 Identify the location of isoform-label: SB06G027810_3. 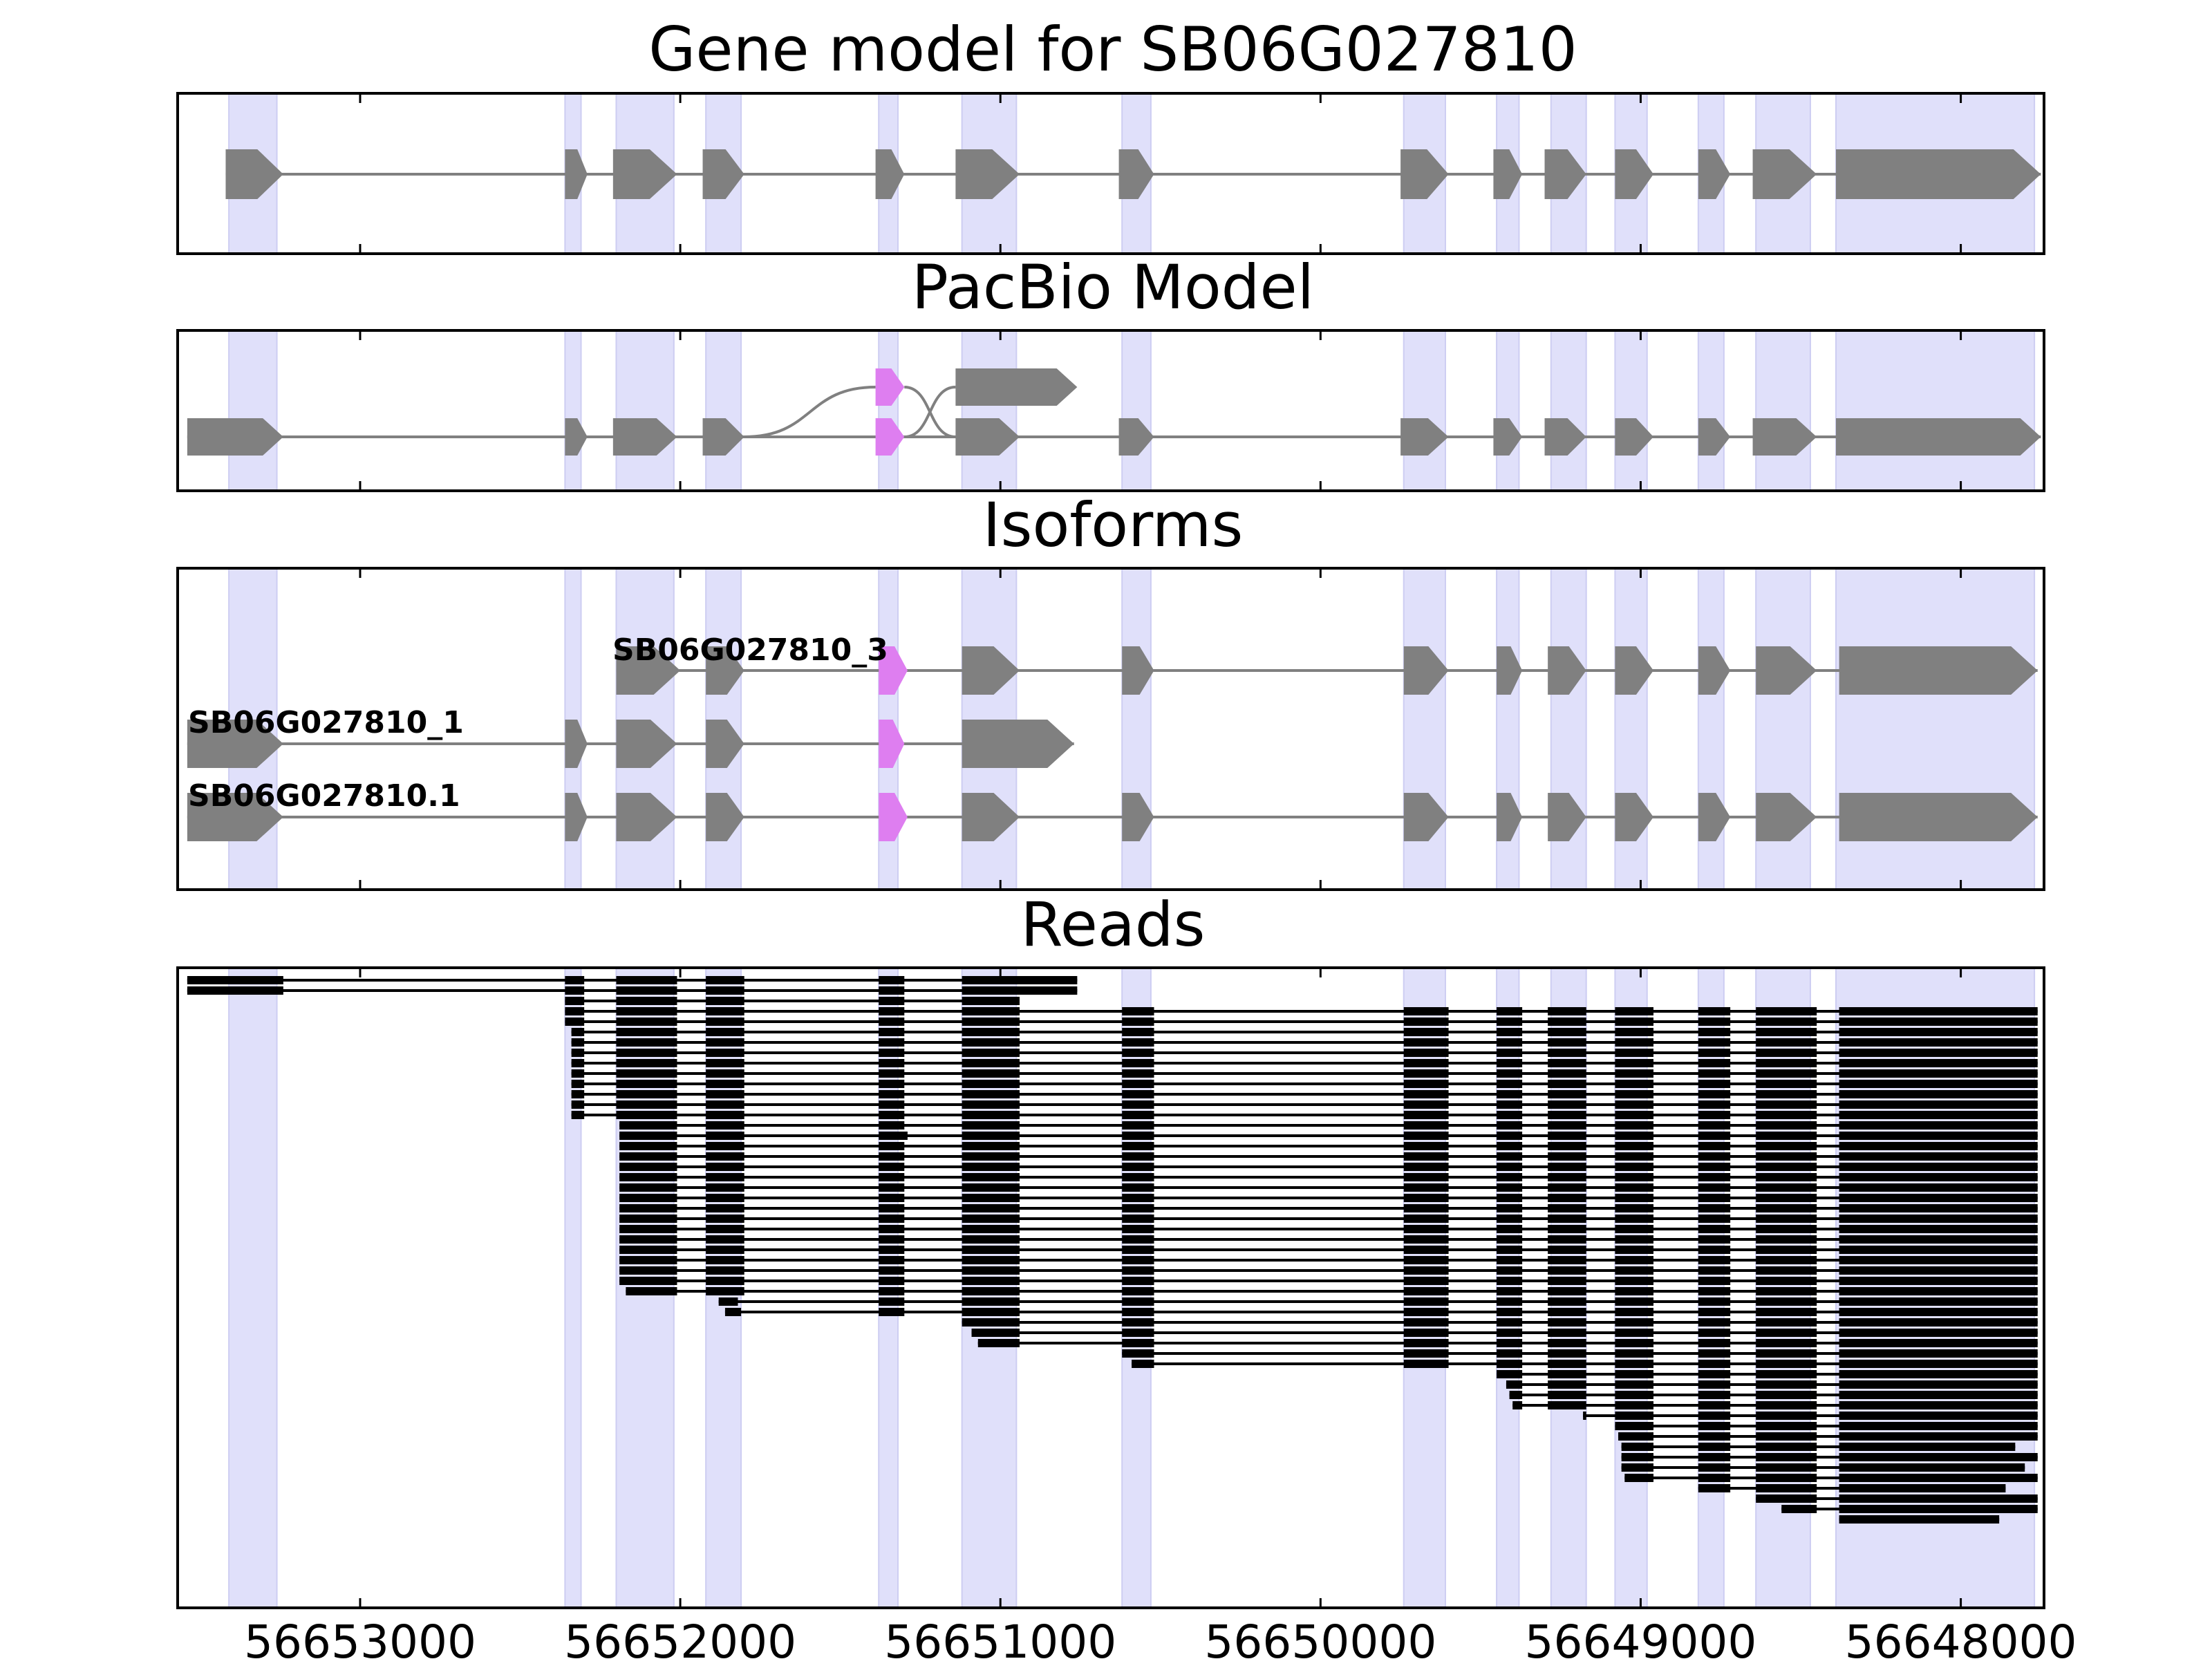
(750, 650).